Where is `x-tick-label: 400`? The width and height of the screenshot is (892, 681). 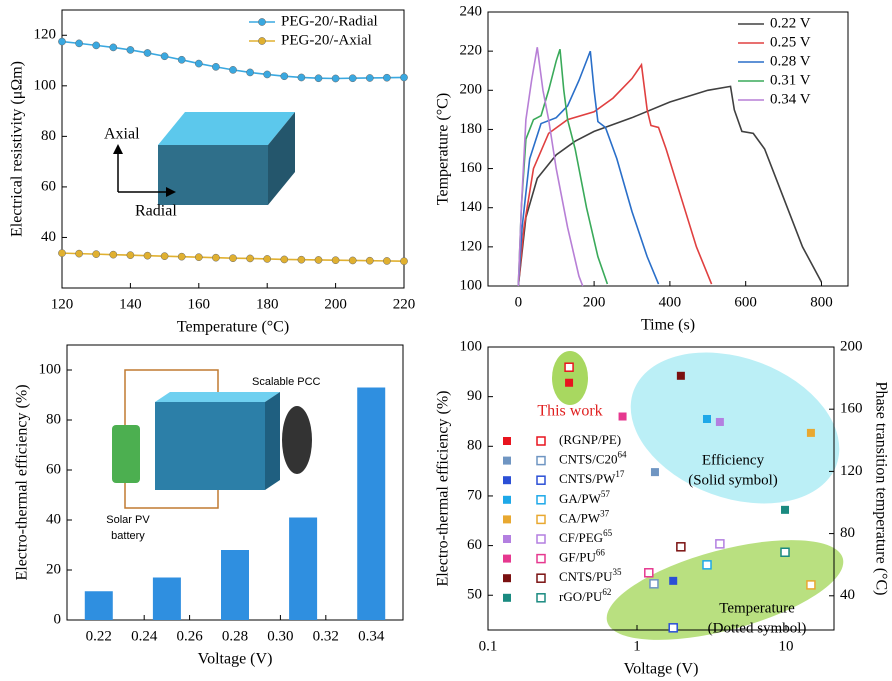
x-tick-label: 400 is located at coordinates (670, 302).